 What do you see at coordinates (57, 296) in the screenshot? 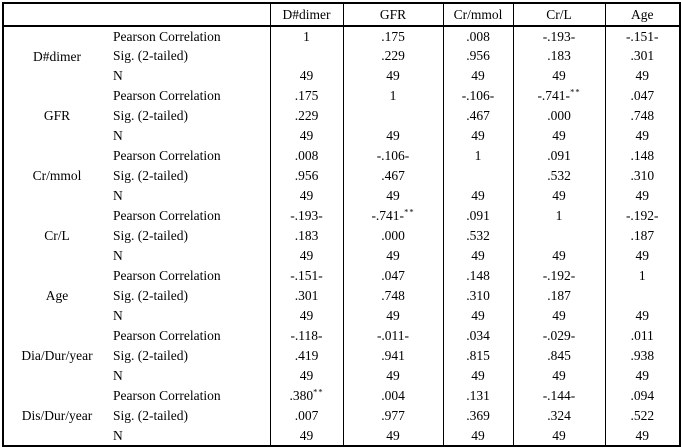
I see `variable-label: Age` at bounding box center [57, 296].